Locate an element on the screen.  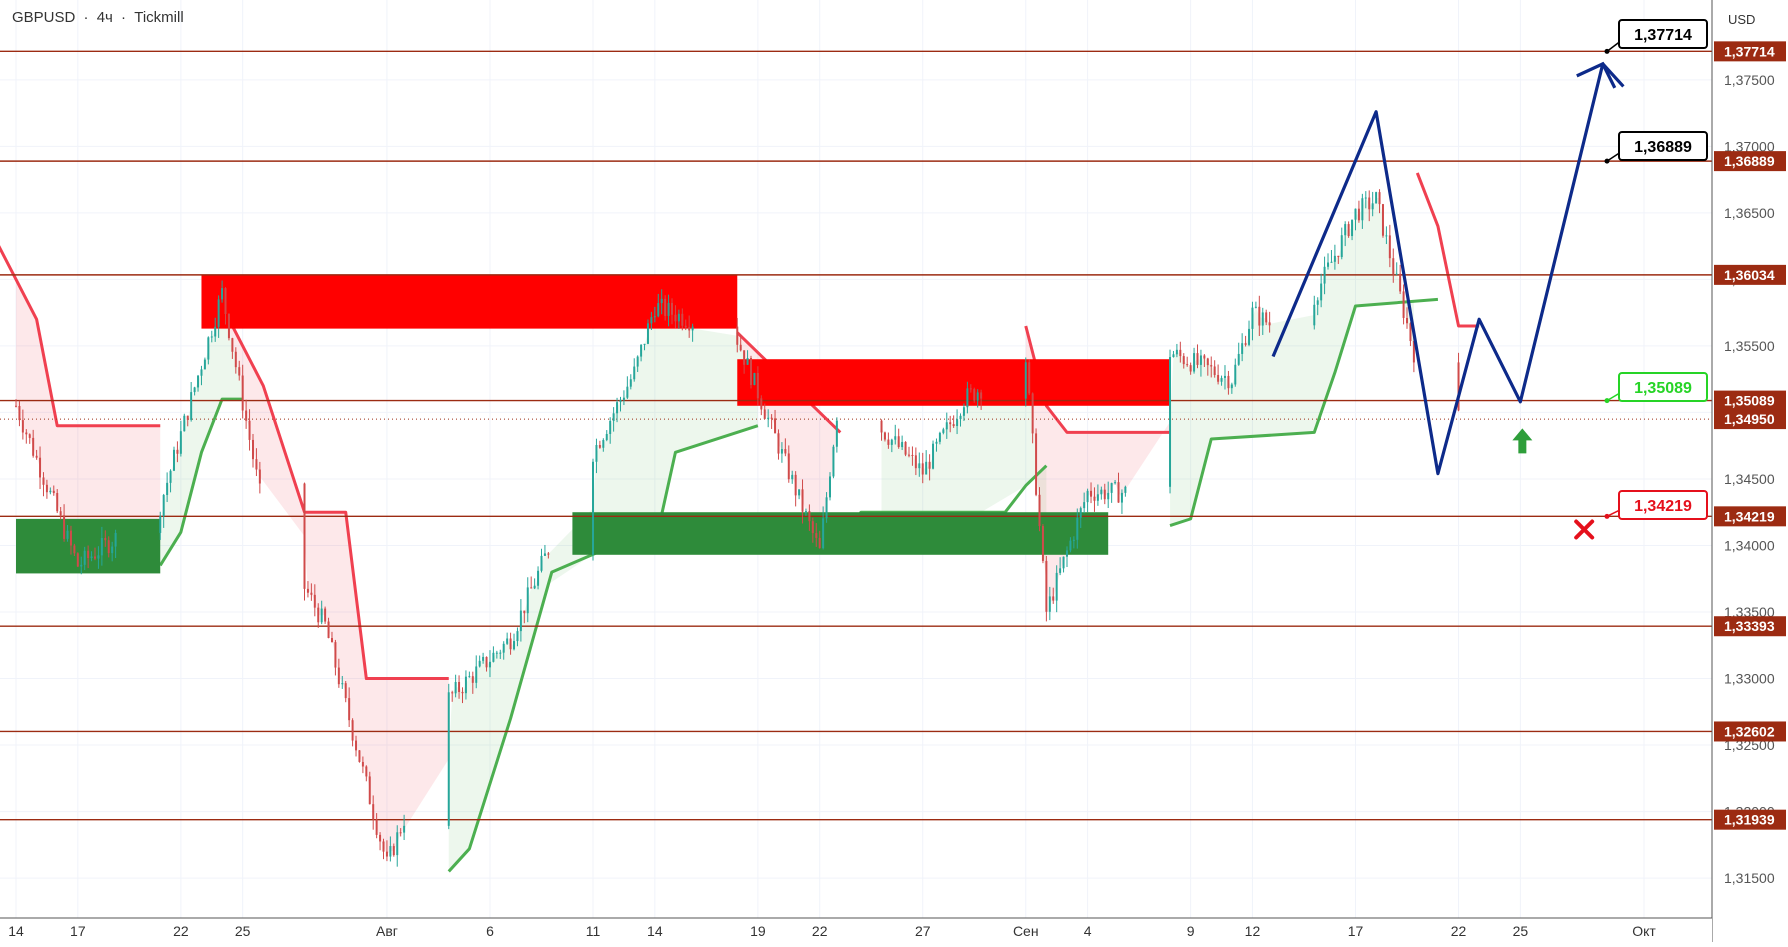
x-tick-label: 4 is located at coordinates (1088, 931).